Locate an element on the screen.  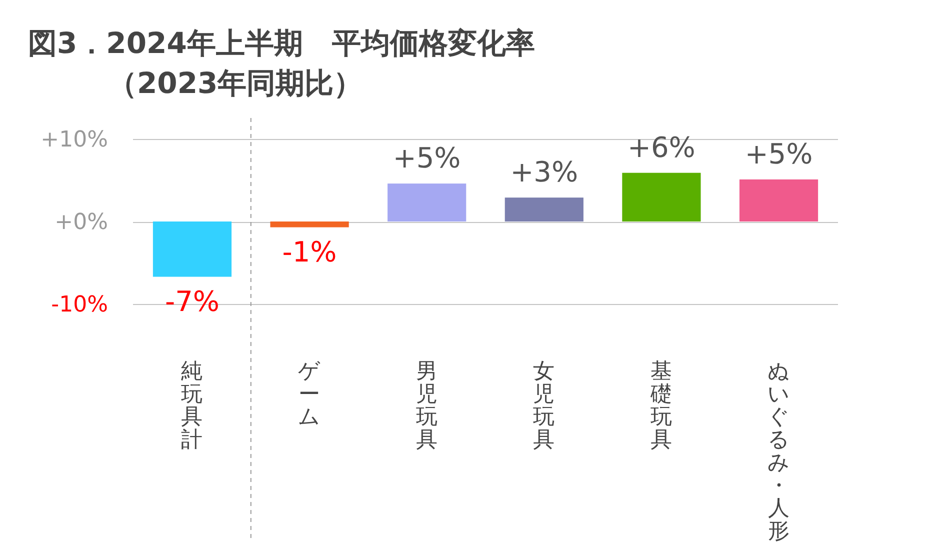
x-tick-label: 基礎玩具 is located at coordinates (660, 406).